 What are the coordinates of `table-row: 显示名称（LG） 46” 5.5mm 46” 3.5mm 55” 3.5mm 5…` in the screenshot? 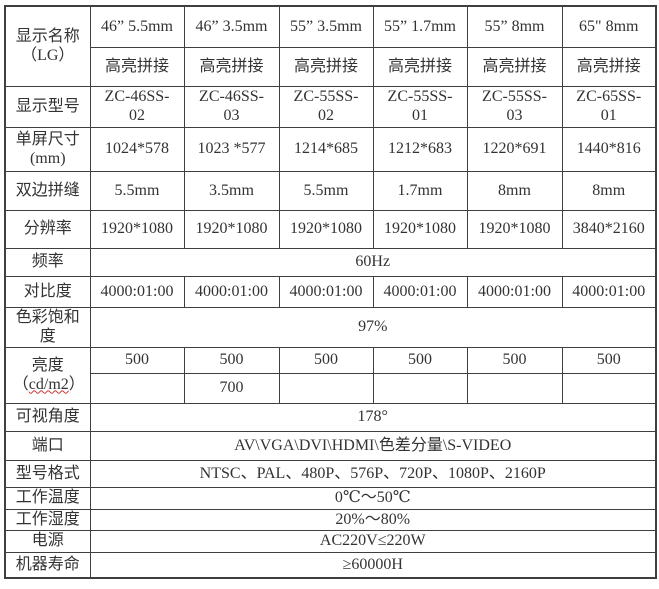 It's located at (330, 46).